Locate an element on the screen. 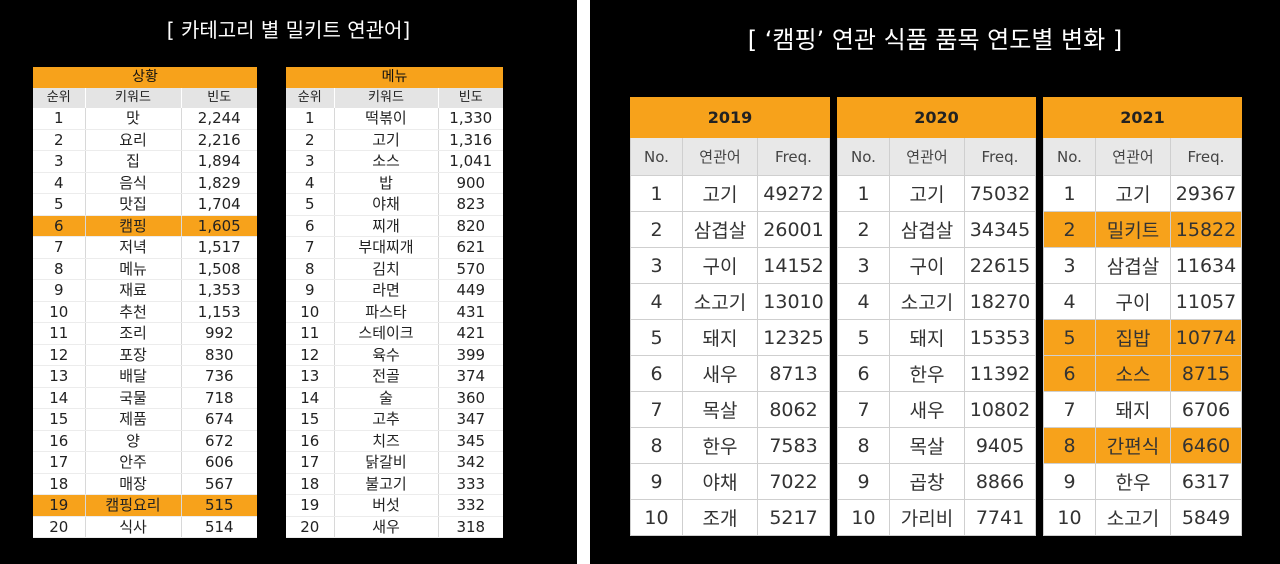  table-row: 1 고기 49272 is located at coordinates (730, 193).